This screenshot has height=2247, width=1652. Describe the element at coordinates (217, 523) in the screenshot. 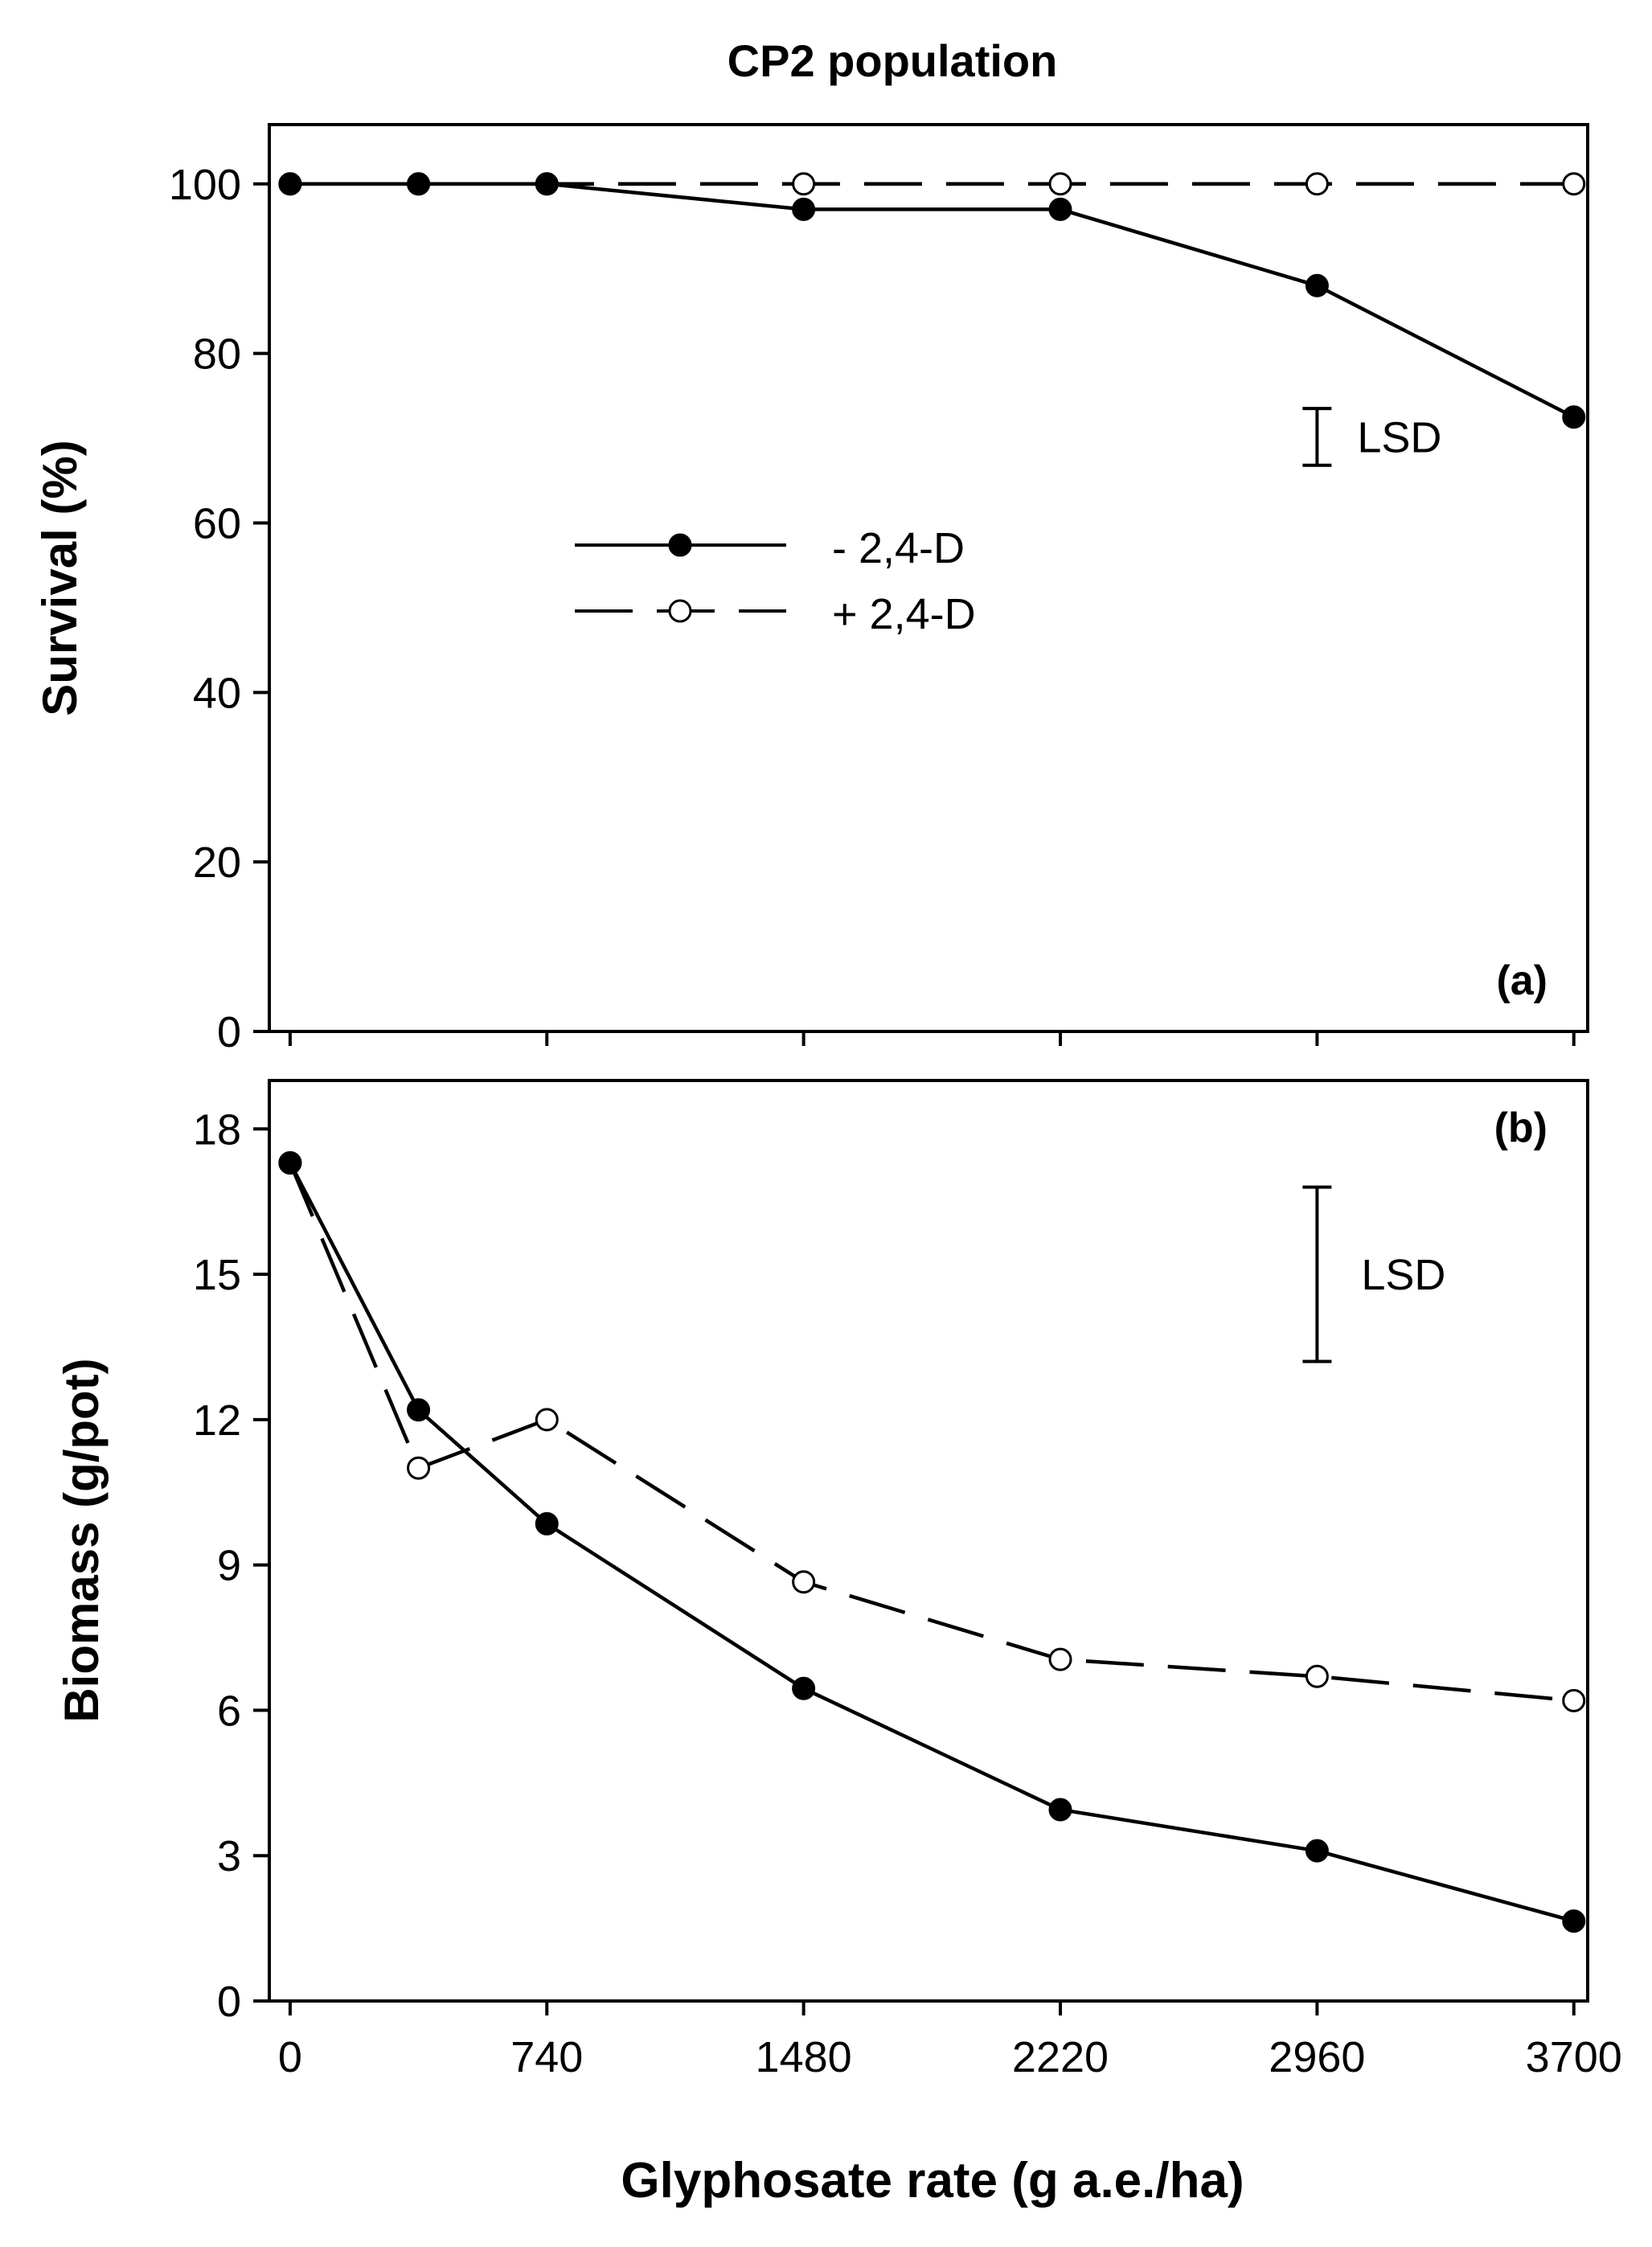

I see `y-tick-label-a-3: 60` at that location.